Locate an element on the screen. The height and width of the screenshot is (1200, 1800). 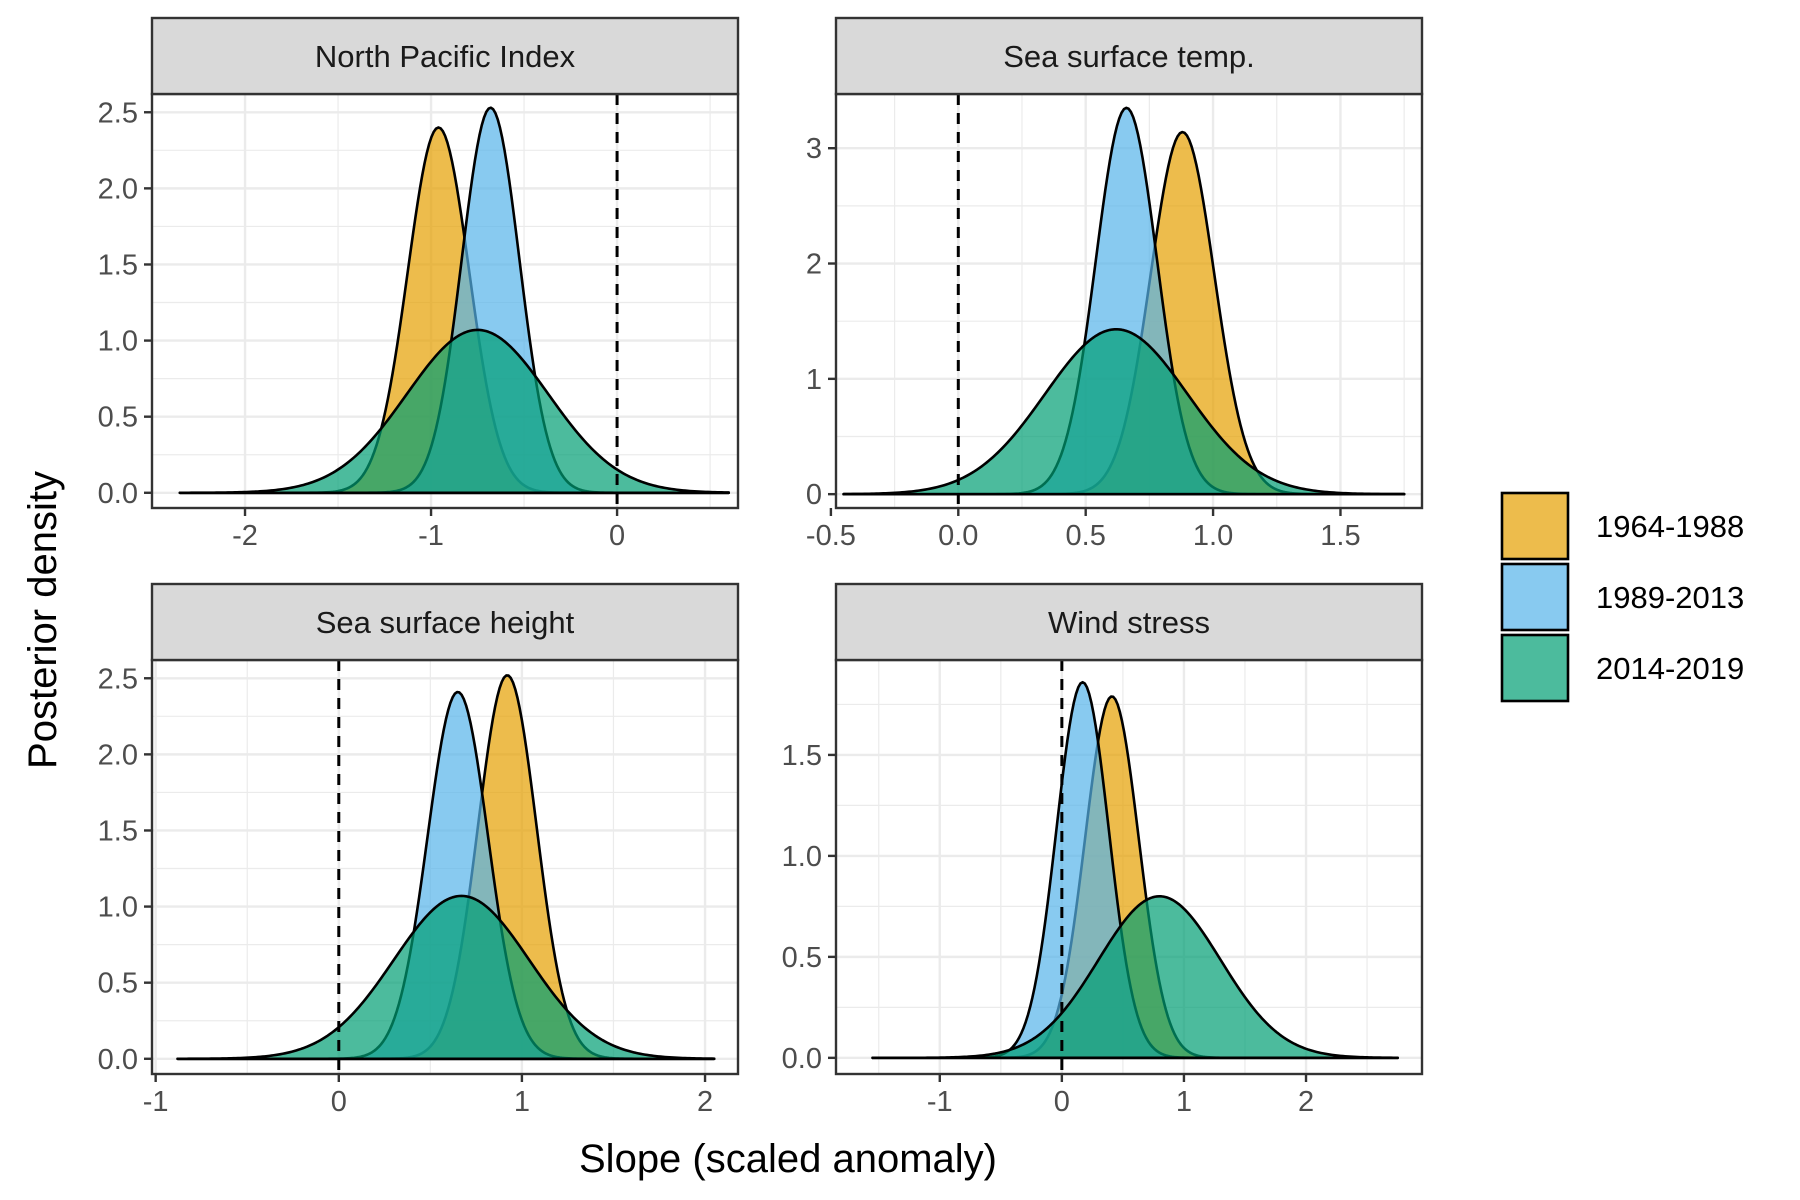
x-tick-label: 1.0 is located at coordinates (1213, 536).